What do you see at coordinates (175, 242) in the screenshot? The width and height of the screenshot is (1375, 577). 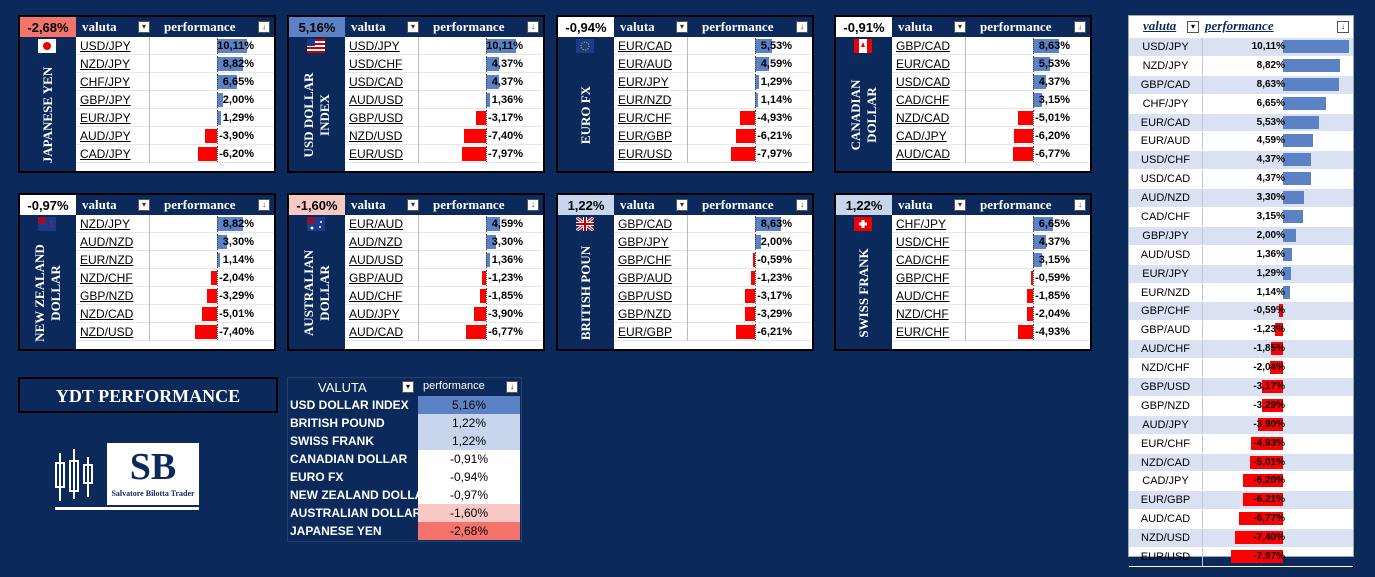 I see `table-row: AUD/NZD 3,30%` at bounding box center [175, 242].